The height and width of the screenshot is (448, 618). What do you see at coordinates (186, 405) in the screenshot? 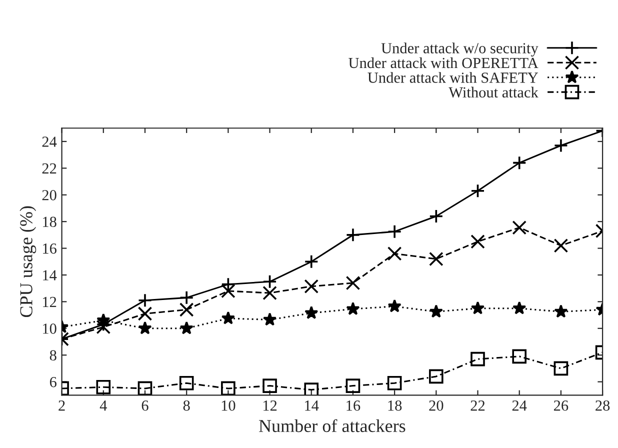
I see `x-tick-label: 8` at bounding box center [186, 405].